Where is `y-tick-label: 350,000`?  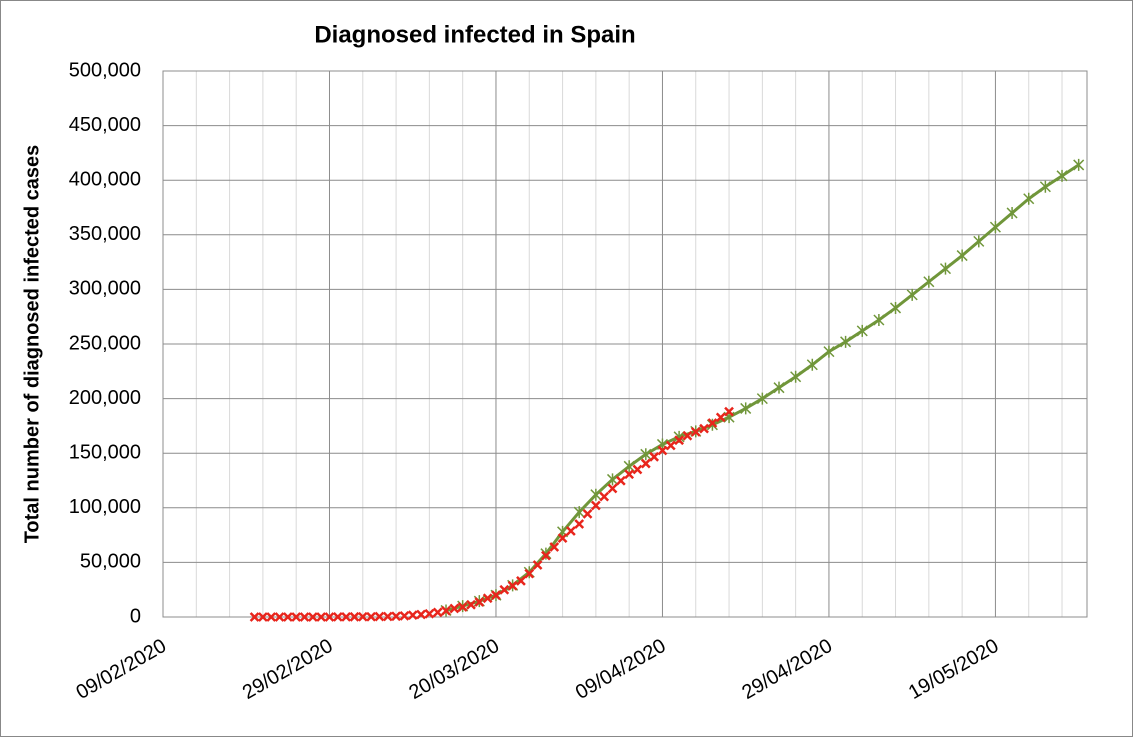 y-tick-label: 350,000 is located at coordinates (105, 234).